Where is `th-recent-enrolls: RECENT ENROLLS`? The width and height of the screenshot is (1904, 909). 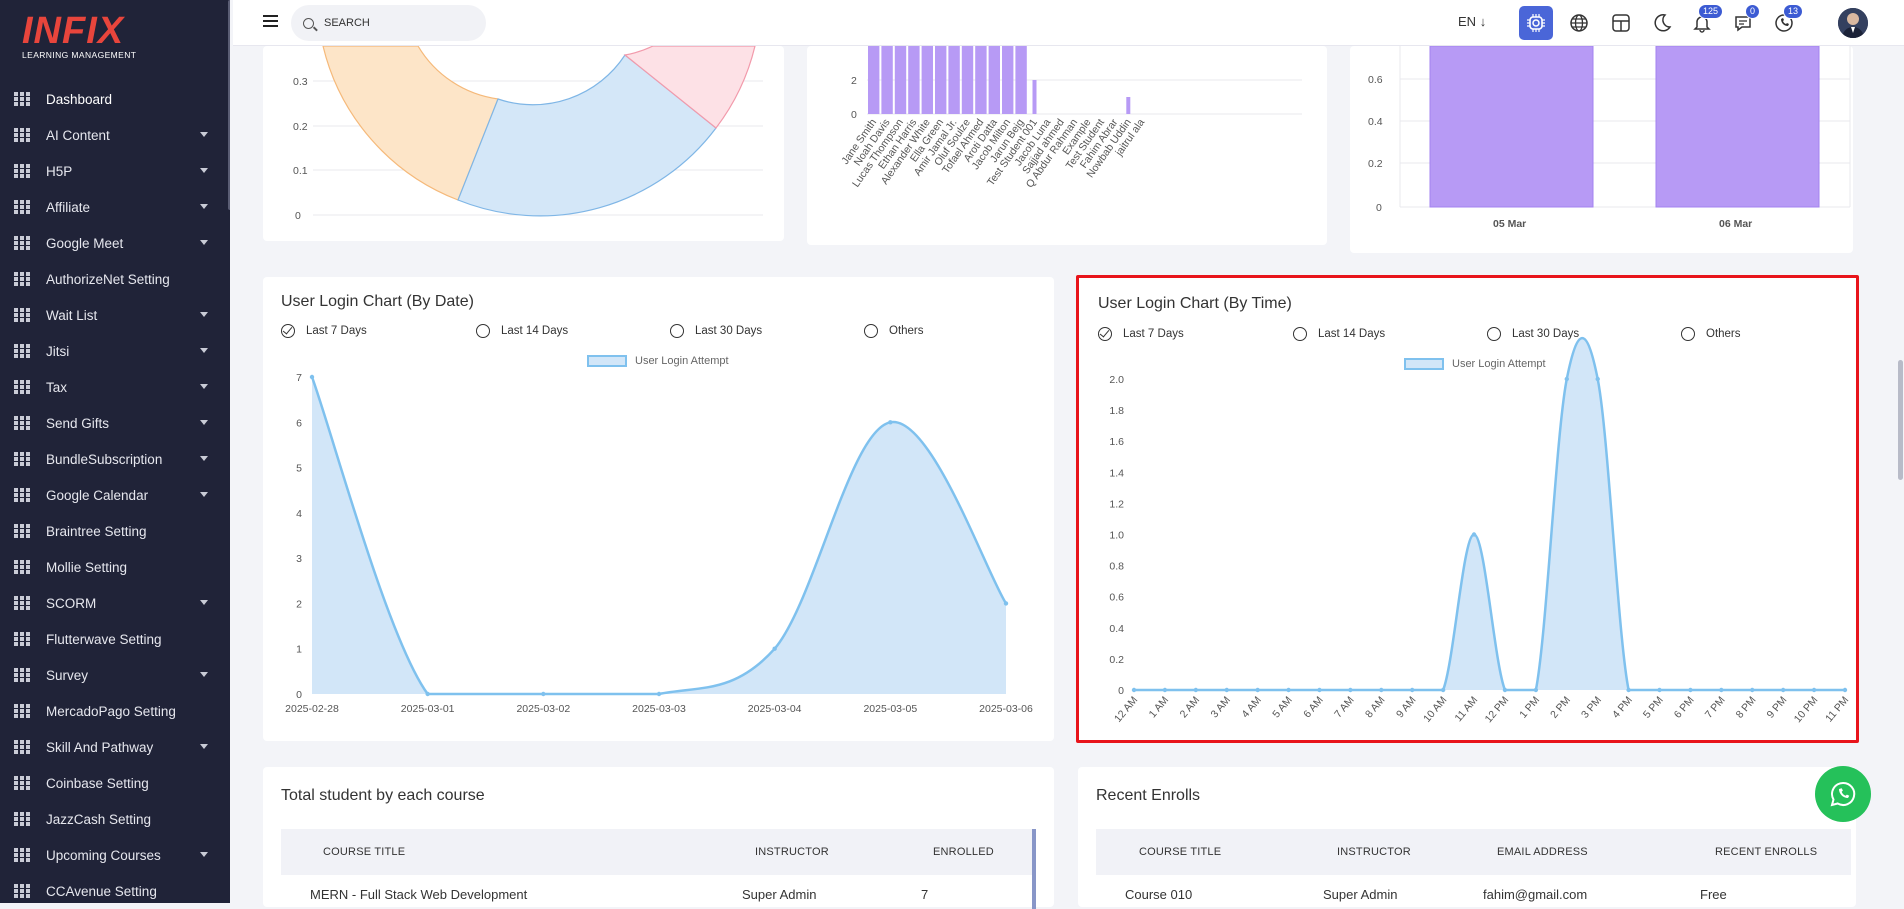 th-recent-enrolls: RECENT ENROLLS is located at coordinates (1766, 852).